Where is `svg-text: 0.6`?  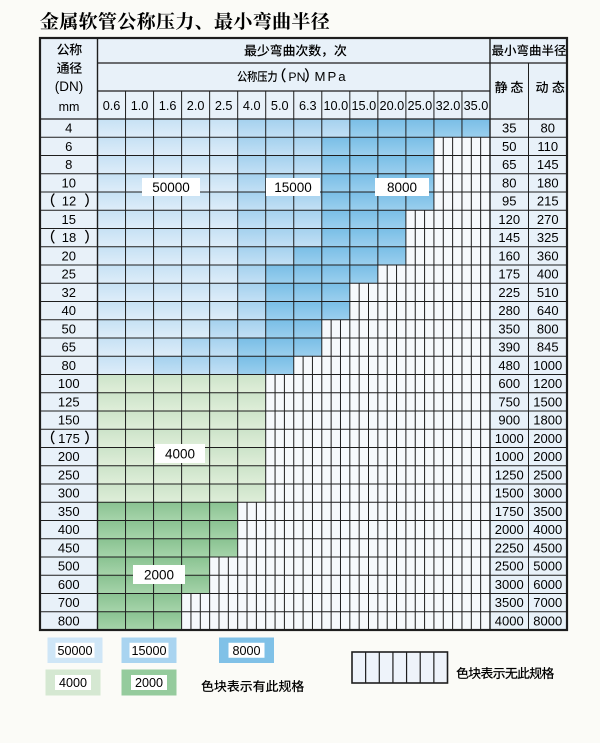
svg-text: 0.6 is located at coordinates (112, 106).